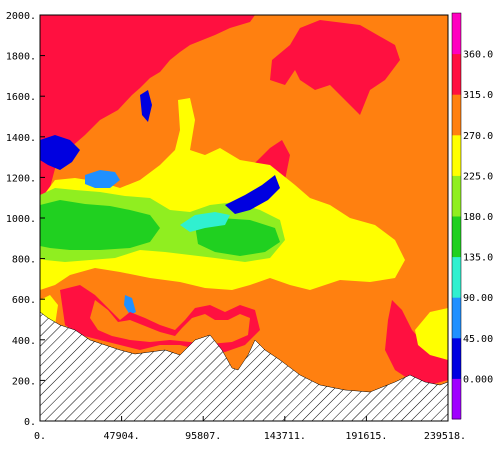  I want to click on colorbar-label: 360.0, so click(478, 55).